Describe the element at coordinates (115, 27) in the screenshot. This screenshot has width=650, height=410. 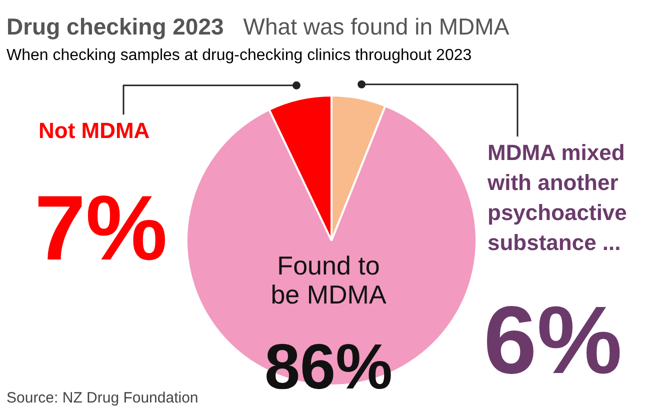
I see `chart-title: Drug checking 2023` at that location.